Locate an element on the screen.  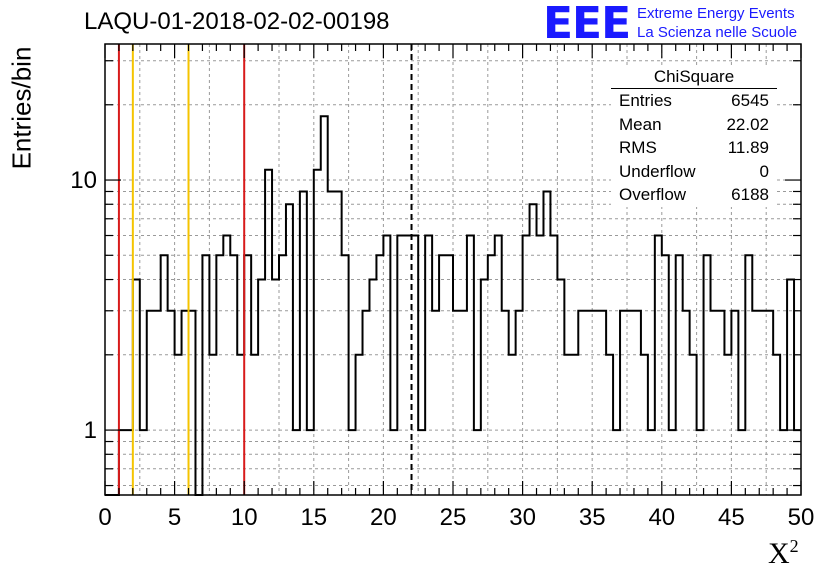
stats-row-overflow: Overflow 6188 is located at coordinates (694, 195).